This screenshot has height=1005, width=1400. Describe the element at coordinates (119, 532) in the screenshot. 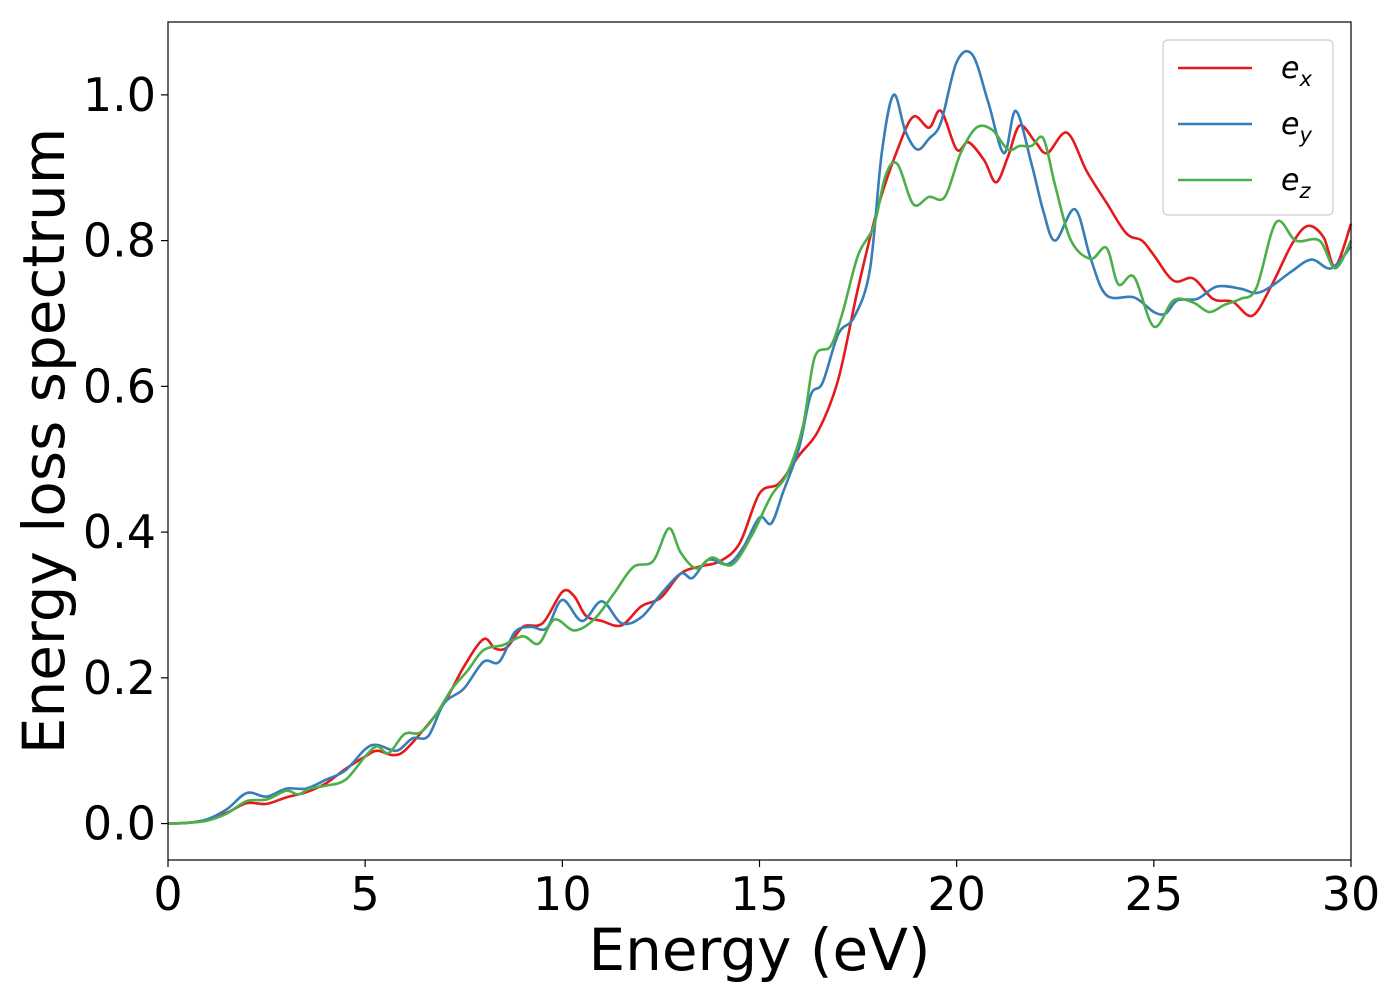

I see `y-tick-label: 0.4` at that location.